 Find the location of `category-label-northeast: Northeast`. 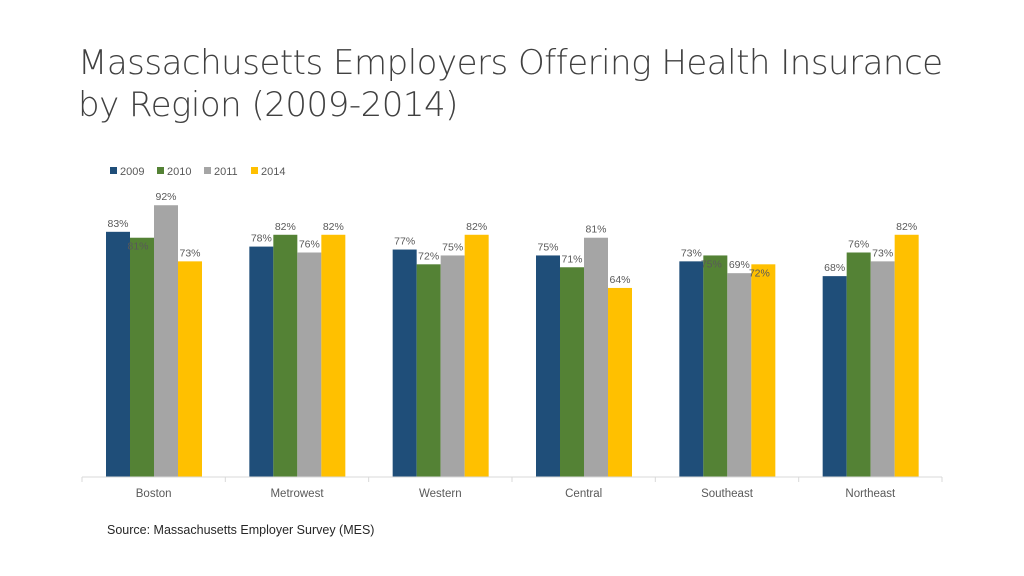

category-label-northeast: Northeast is located at coordinates (870, 494).